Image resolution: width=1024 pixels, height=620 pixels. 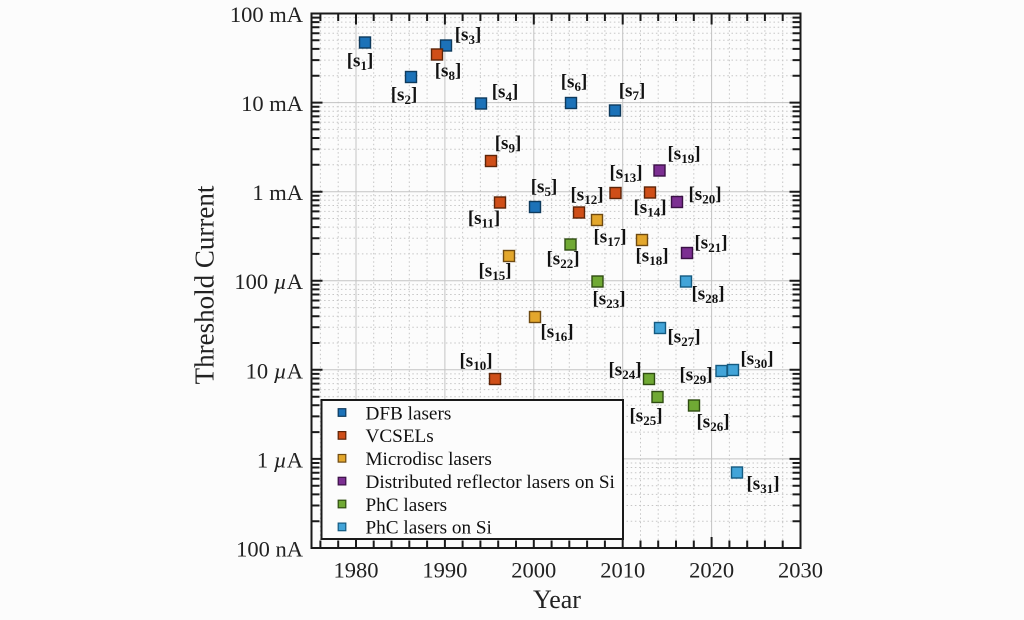 What do you see at coordinates (429, 459) in the screenshot?
I see `svg-text: Microdisc lasers` at bounding box center [429, 459].